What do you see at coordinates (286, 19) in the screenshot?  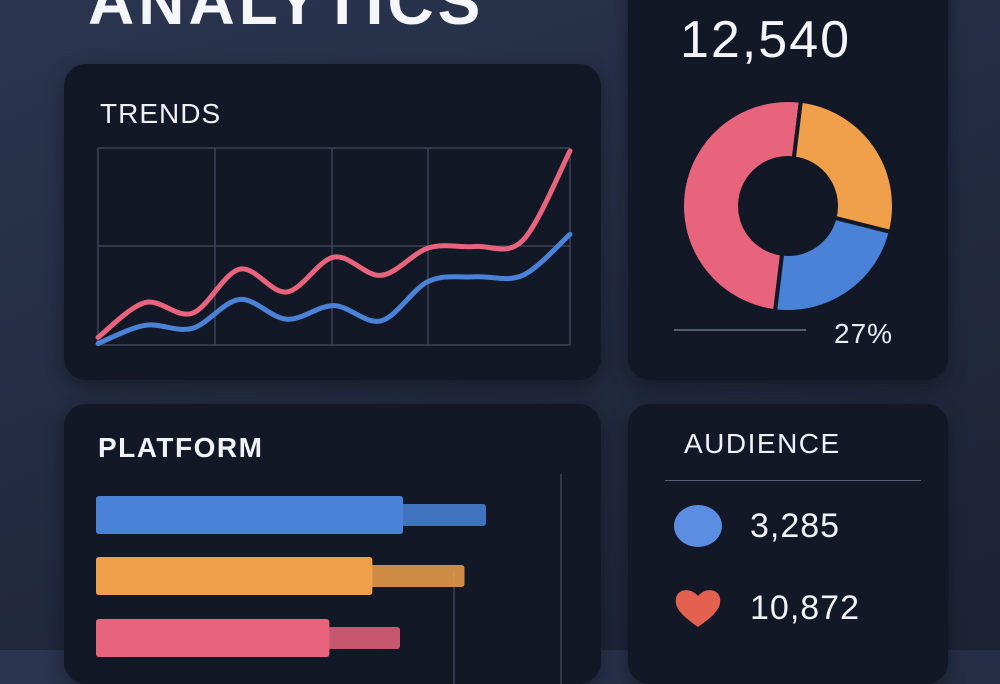 I see `dashboard-title: ANALYTICS` at bounding box center [286, 19].